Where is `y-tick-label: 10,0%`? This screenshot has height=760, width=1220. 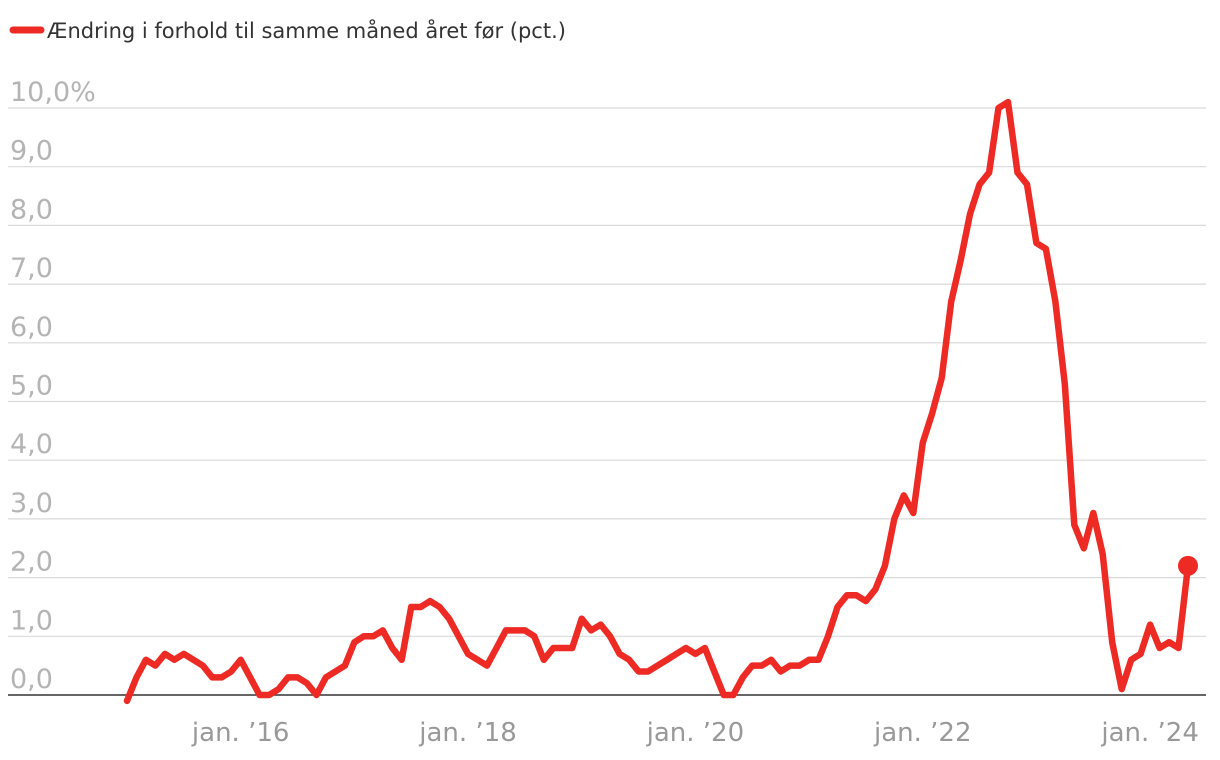
y-tick-label: 10,0% is located at coordinates (53, 92).